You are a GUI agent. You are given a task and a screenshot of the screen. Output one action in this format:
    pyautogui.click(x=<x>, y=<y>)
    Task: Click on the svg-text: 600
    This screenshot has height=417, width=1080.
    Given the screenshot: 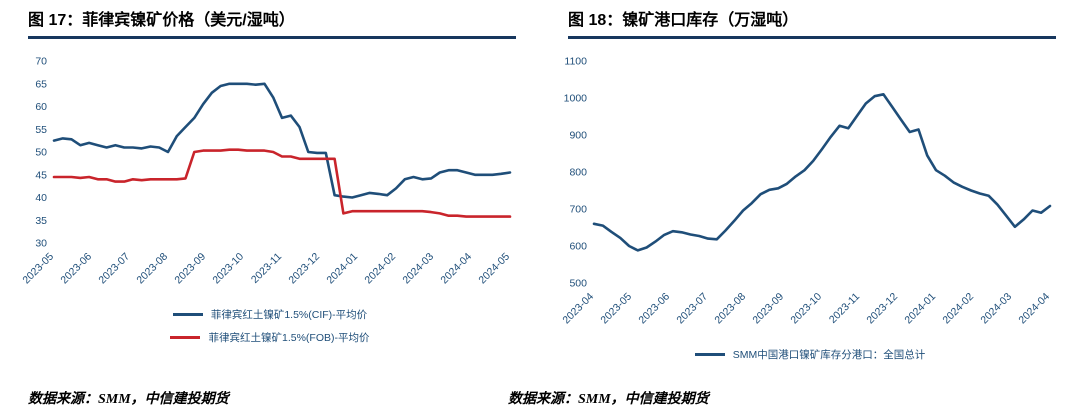 What is the action you would take?
    pyautogui.click(x=578, y=247)
    